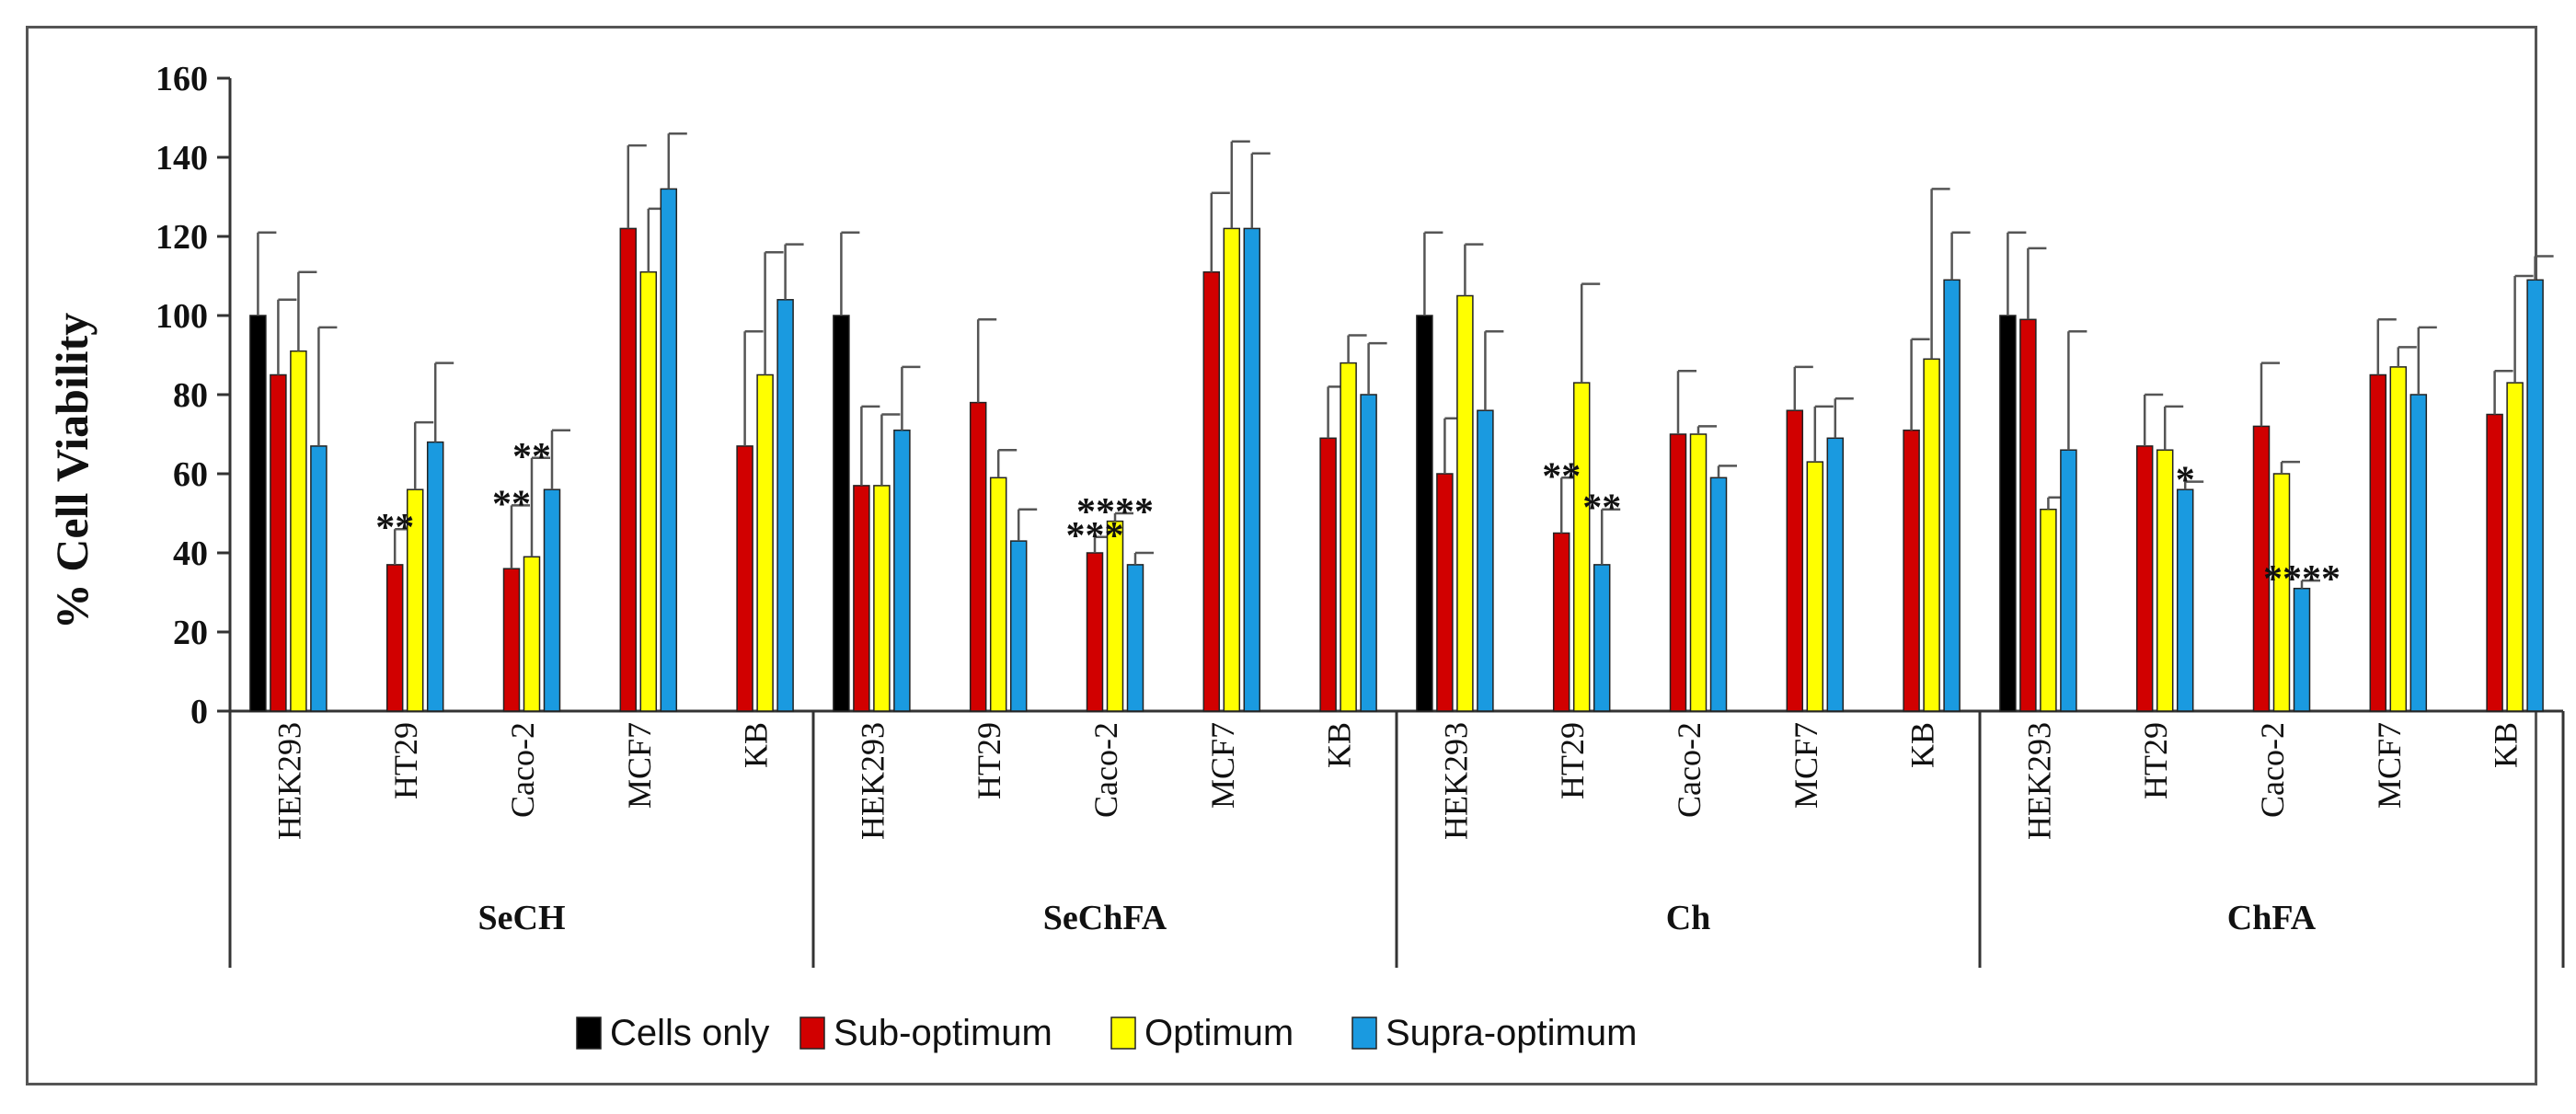 The height and width of the screenshot is (1114, 2576). I want to click on group-label: SeCH, so click(522, 918).